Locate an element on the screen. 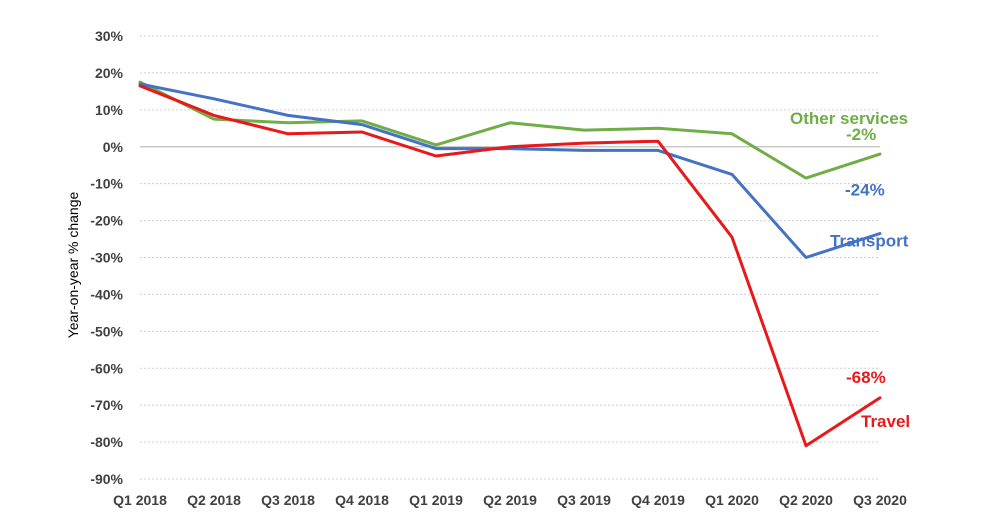 This screenshot has width=1000, height=531. y-axis-label: Year-on-year % change is located at coordinates (73, 264).